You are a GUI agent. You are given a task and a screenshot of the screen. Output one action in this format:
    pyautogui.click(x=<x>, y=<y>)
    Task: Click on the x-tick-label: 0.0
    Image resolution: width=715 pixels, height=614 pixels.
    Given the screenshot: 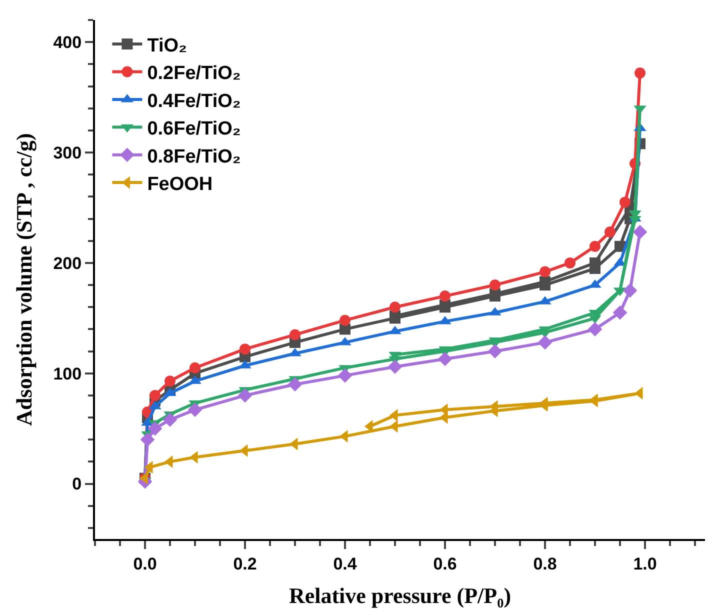 What is the action you would take?
    pyautogui.click(x=145, y=564)
    